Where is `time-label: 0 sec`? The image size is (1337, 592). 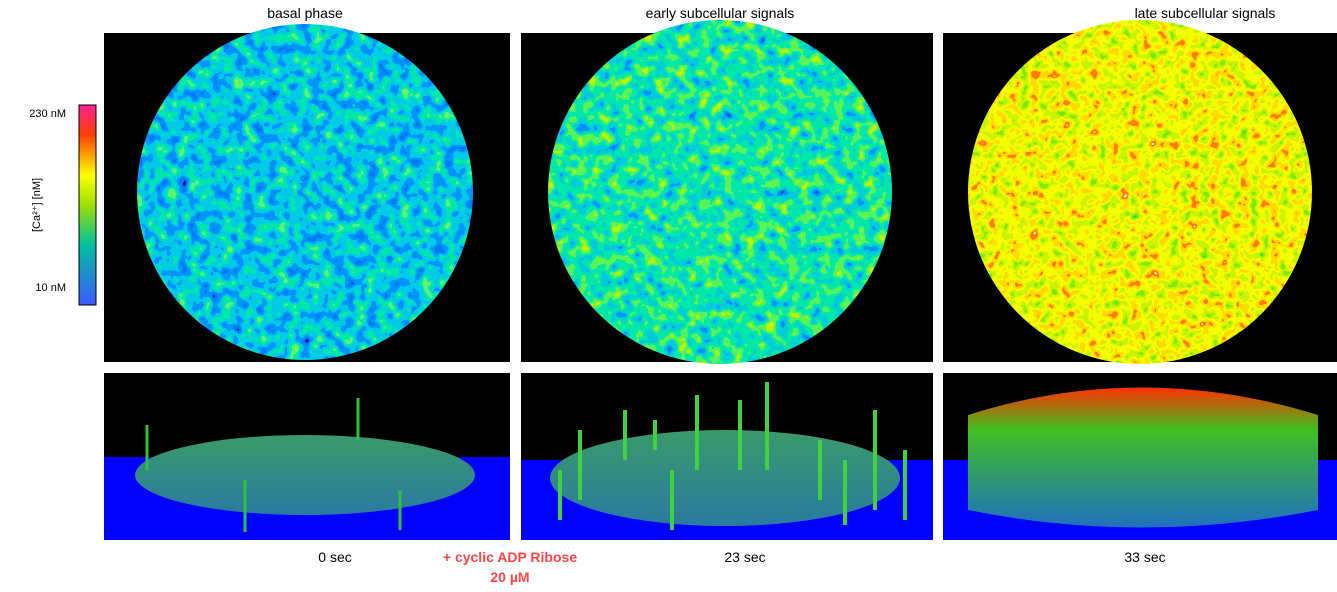 time-label: 0 sec is located at coordinates (334, 557).